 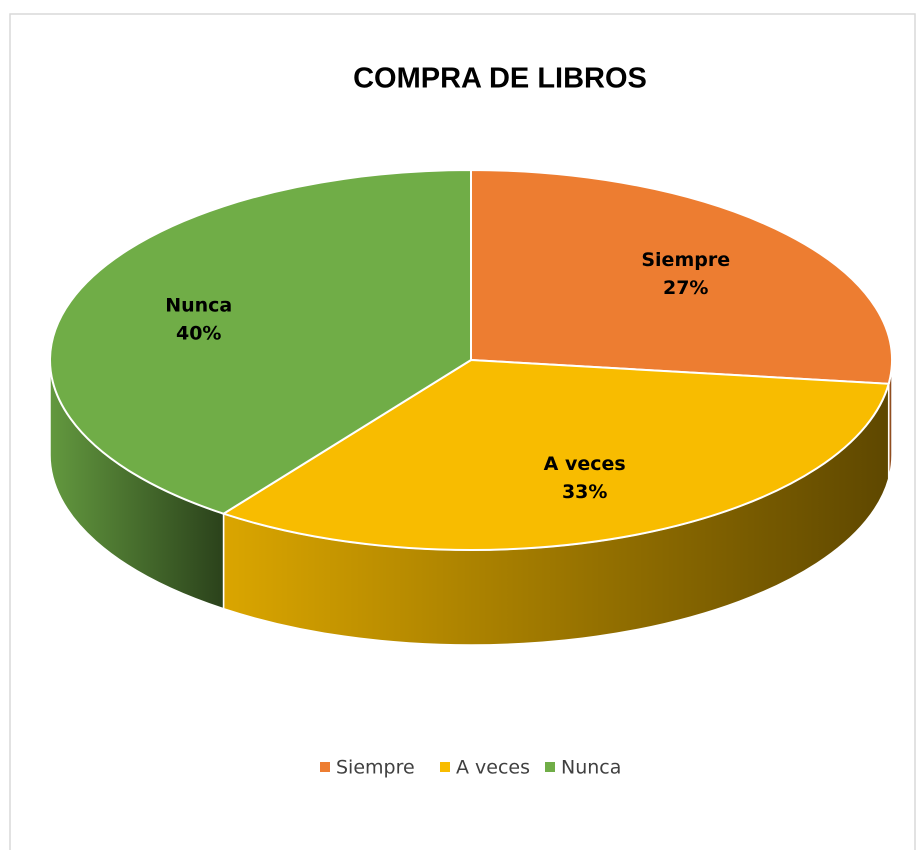 I want to click on data-label-name: Siempre, so click(x=685, y=260).